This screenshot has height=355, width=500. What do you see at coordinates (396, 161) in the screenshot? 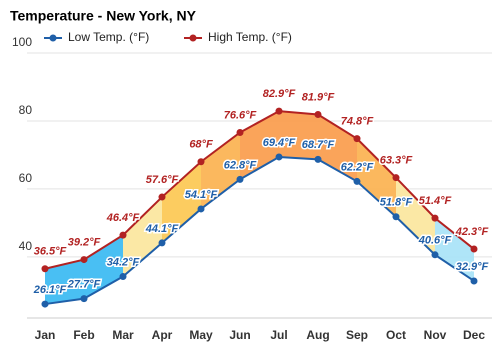
I see `value-label: 63.3°F` at bounding box center [396, 161].